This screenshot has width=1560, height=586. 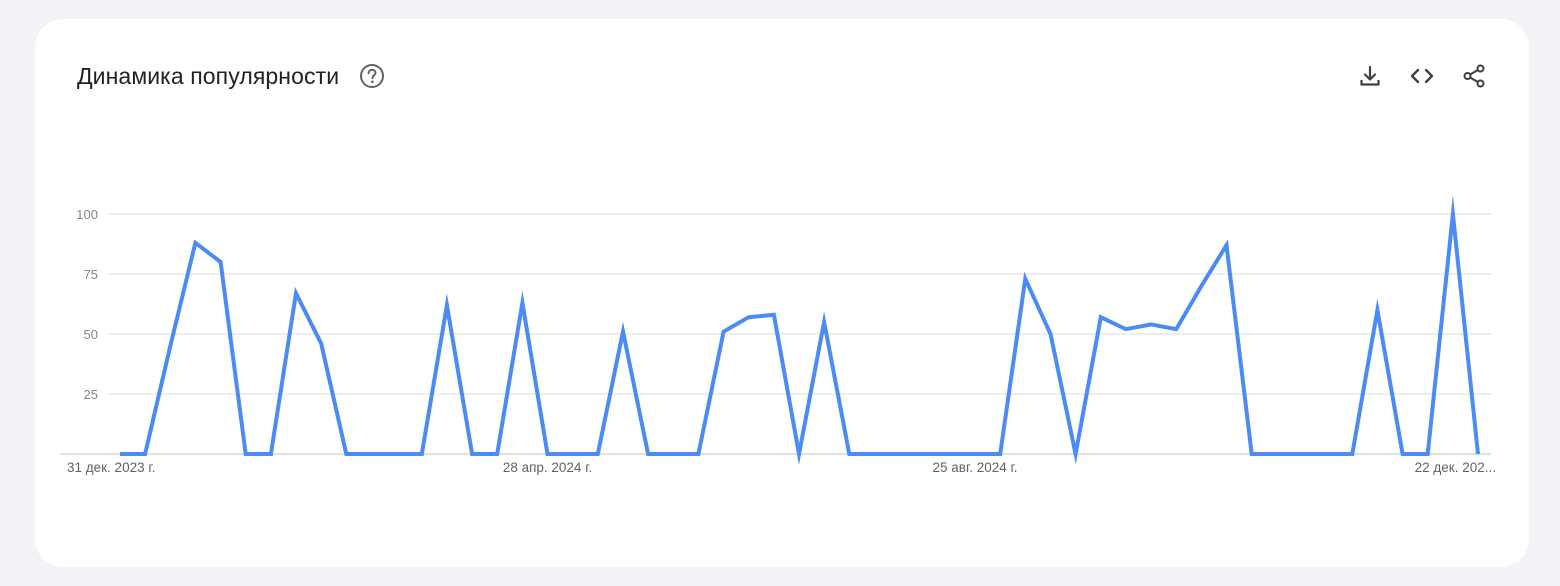 I want to click on card-actions, so click(x=1422, y=76).